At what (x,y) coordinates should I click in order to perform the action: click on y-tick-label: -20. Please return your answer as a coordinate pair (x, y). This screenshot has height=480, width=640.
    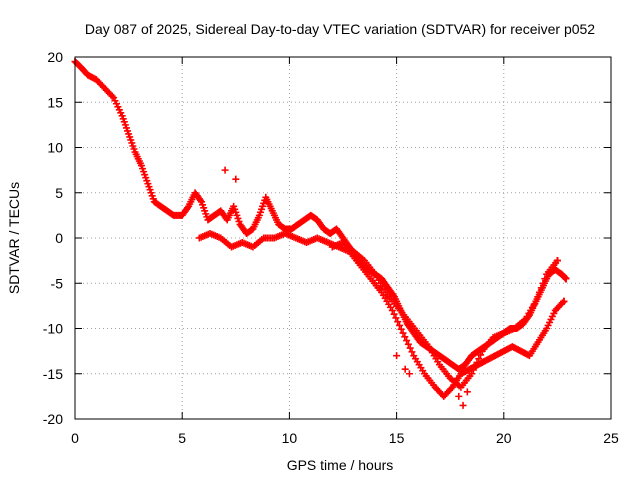
    Looking at the image, I should click on (53, 419).